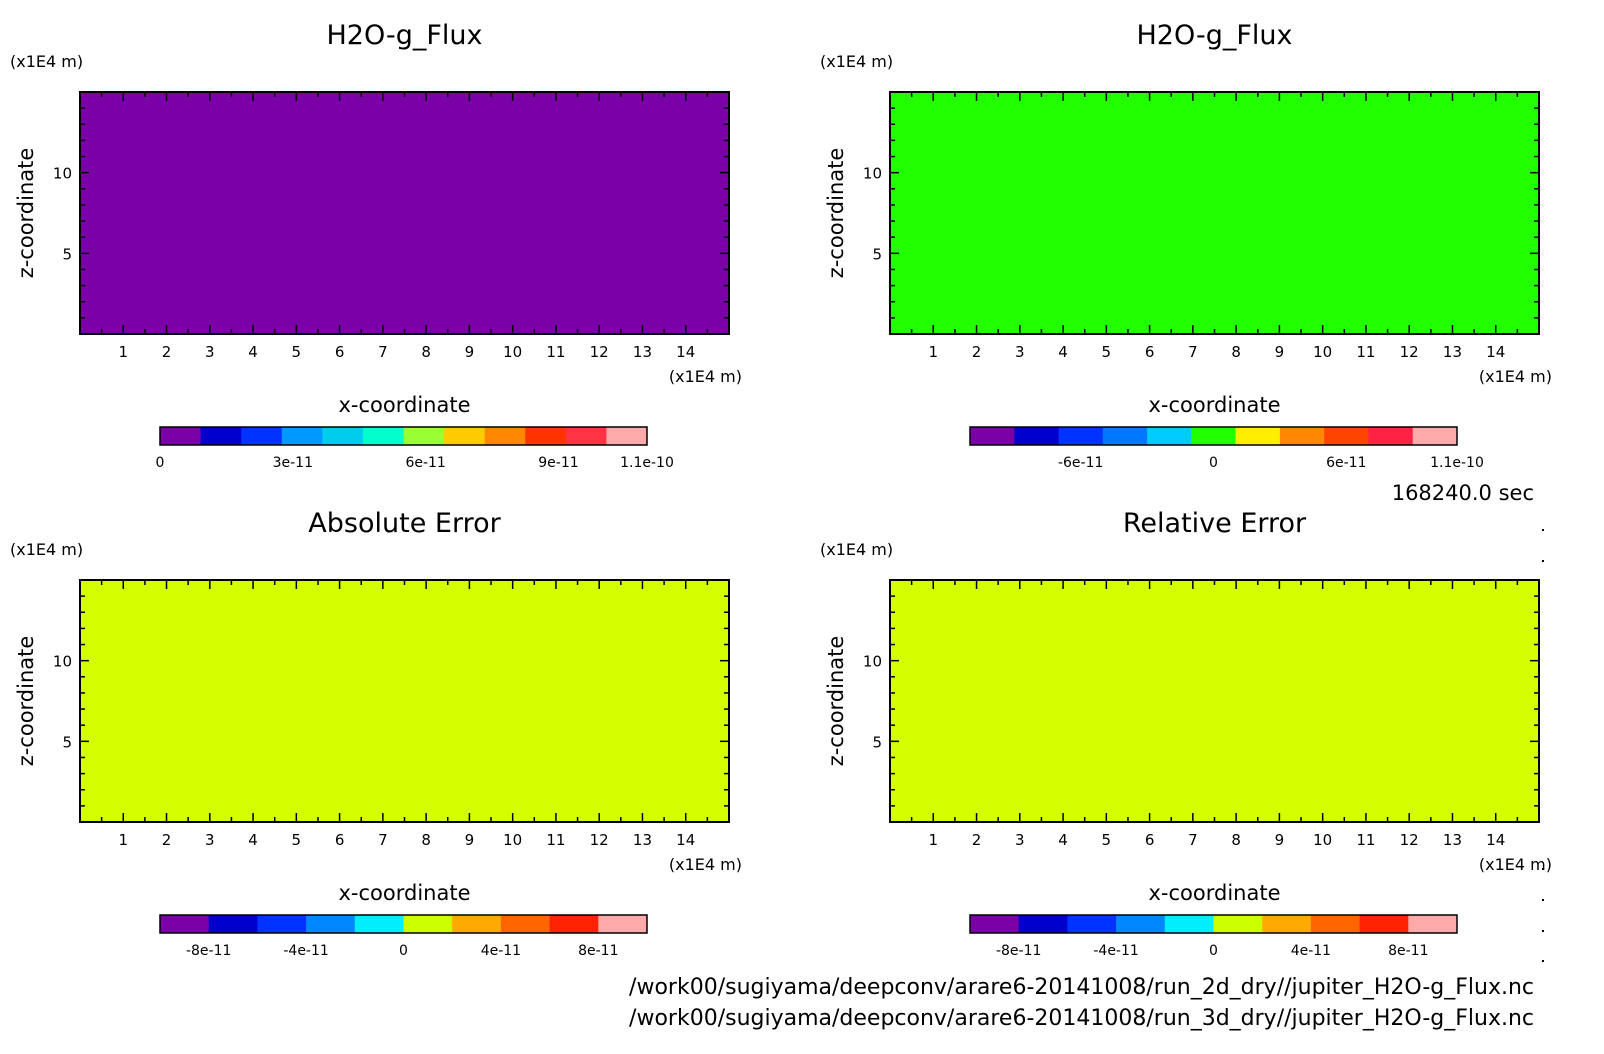  Describe the element at coordinates (1213, 463) in the screenshot. I see `colorbar-label: 0` at that location.